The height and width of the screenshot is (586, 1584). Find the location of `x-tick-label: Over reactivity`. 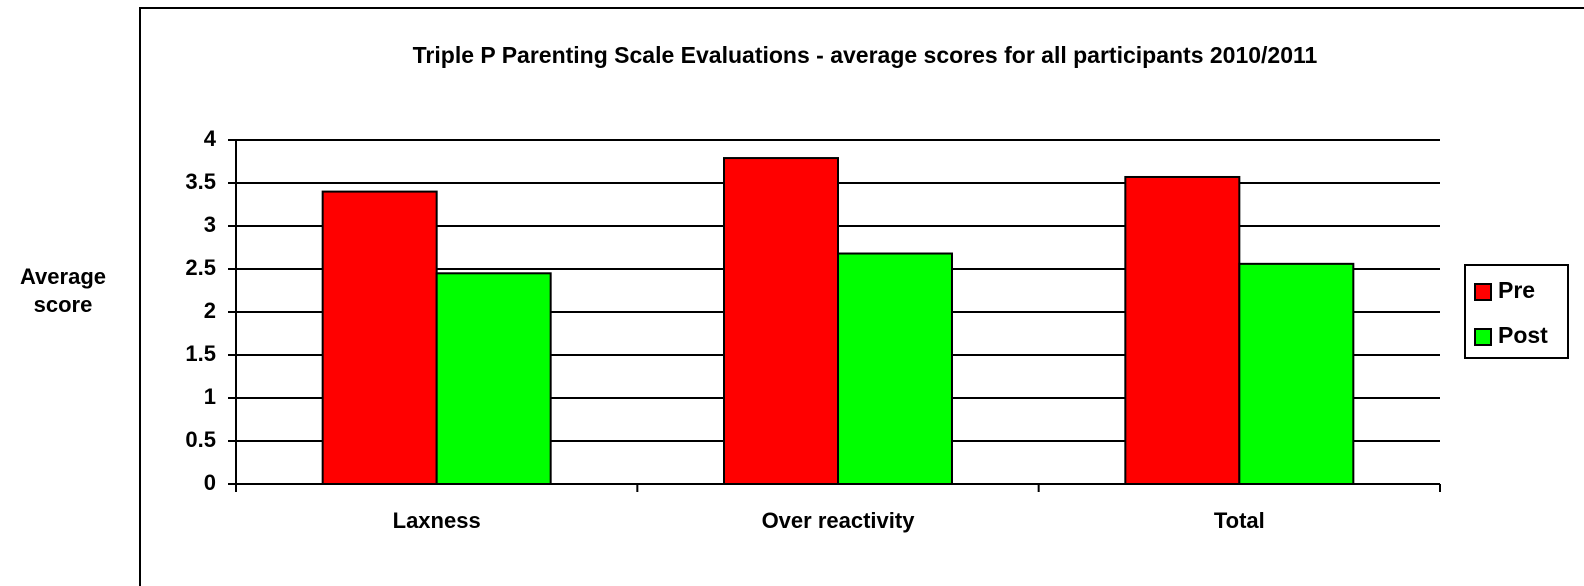

x-tick-label: Over reactivity is located at coordinates (839, 520).